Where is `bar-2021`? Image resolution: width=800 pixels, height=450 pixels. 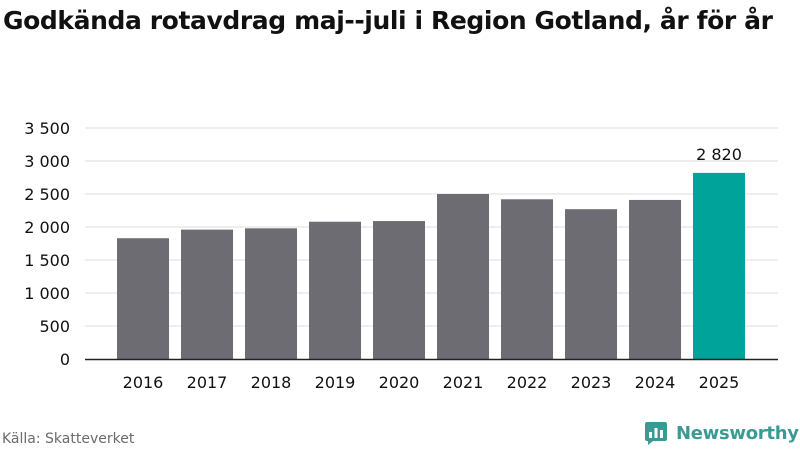
bar-2021 is located at coordinates (463, 276).